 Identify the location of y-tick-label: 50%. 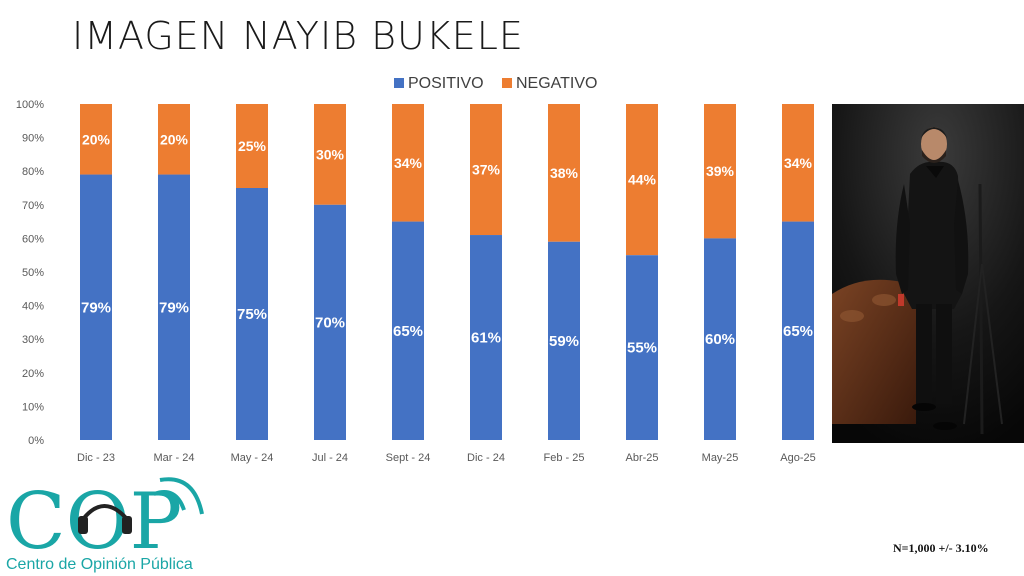
(33, 273).